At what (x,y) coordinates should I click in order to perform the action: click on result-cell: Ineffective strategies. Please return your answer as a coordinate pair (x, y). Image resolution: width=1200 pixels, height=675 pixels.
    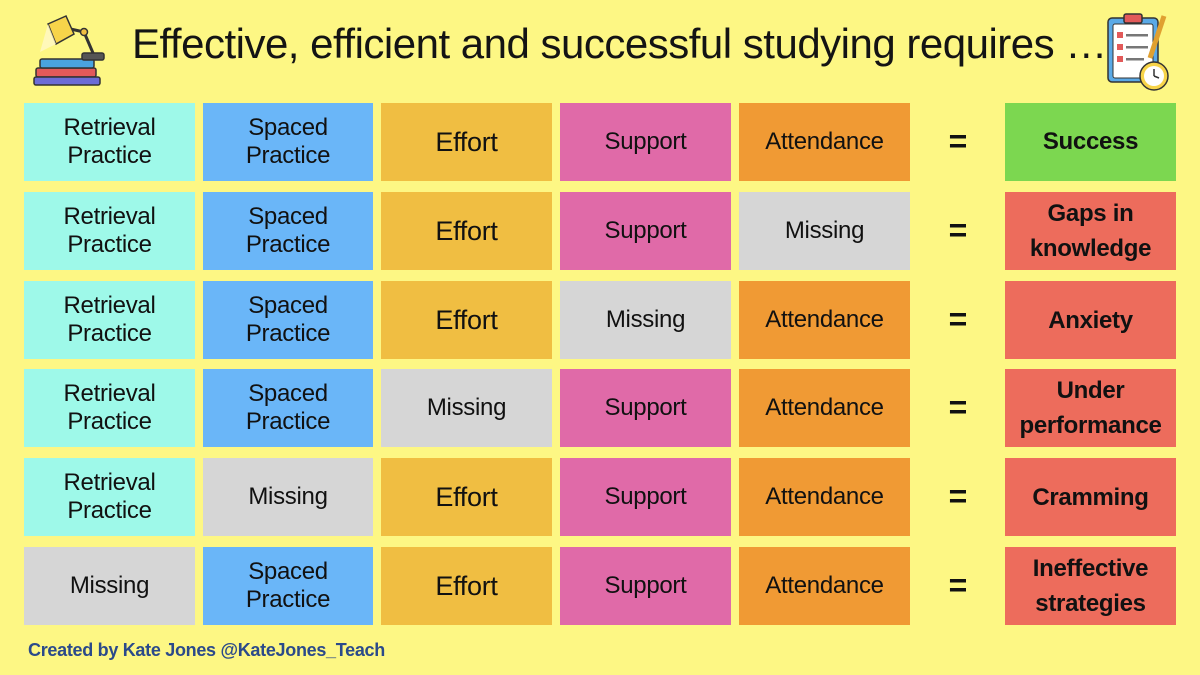
    Looking at the image, I should click on (1090, 586).